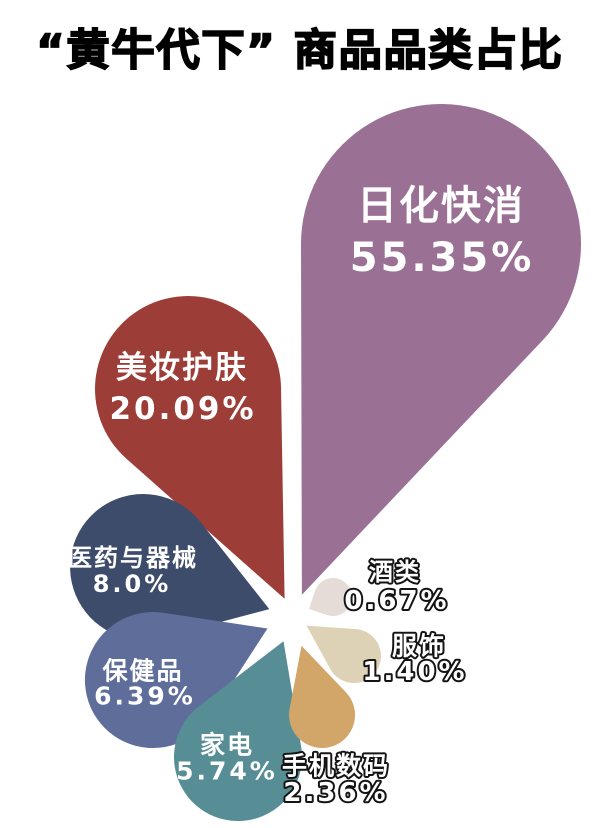 The image size is (600, 828). What do you see at coordinates (336, 766) in the screenshot?
I see `petal-label-mobile-digital: 手机数码` at bounding box center [336, 766].